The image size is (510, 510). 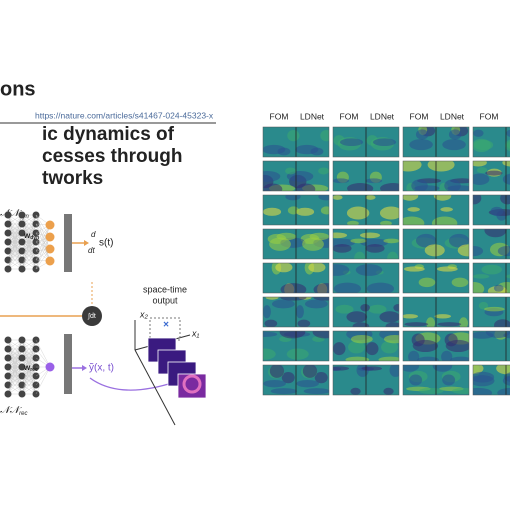 What do you see at coordinates (452, 116) in the screenshot?
I see `column-label: LDNet` at bounding box center [452, 116].